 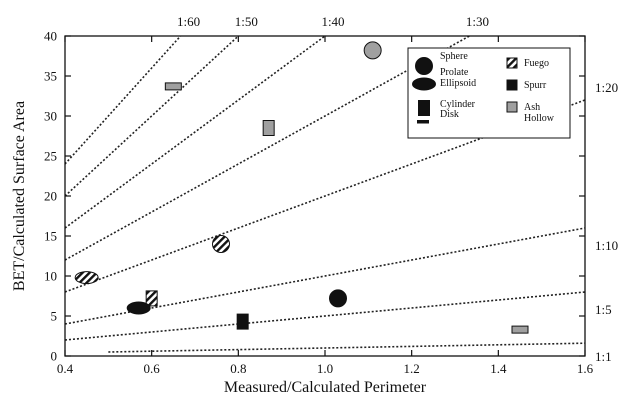 I want to click on y-tick-label: 20, so click(x=50, y=196).